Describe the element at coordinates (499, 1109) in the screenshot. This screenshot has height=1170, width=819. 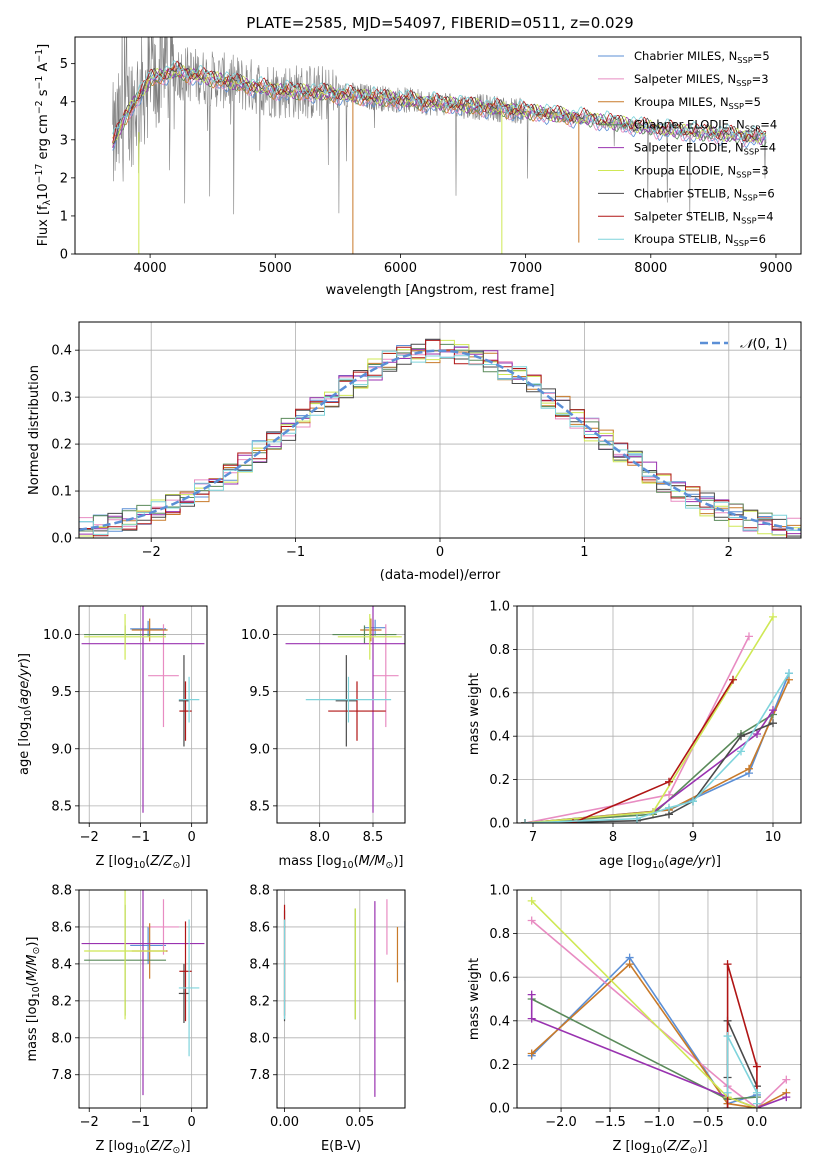
I see `y-tick-label: 0.0` at that location.